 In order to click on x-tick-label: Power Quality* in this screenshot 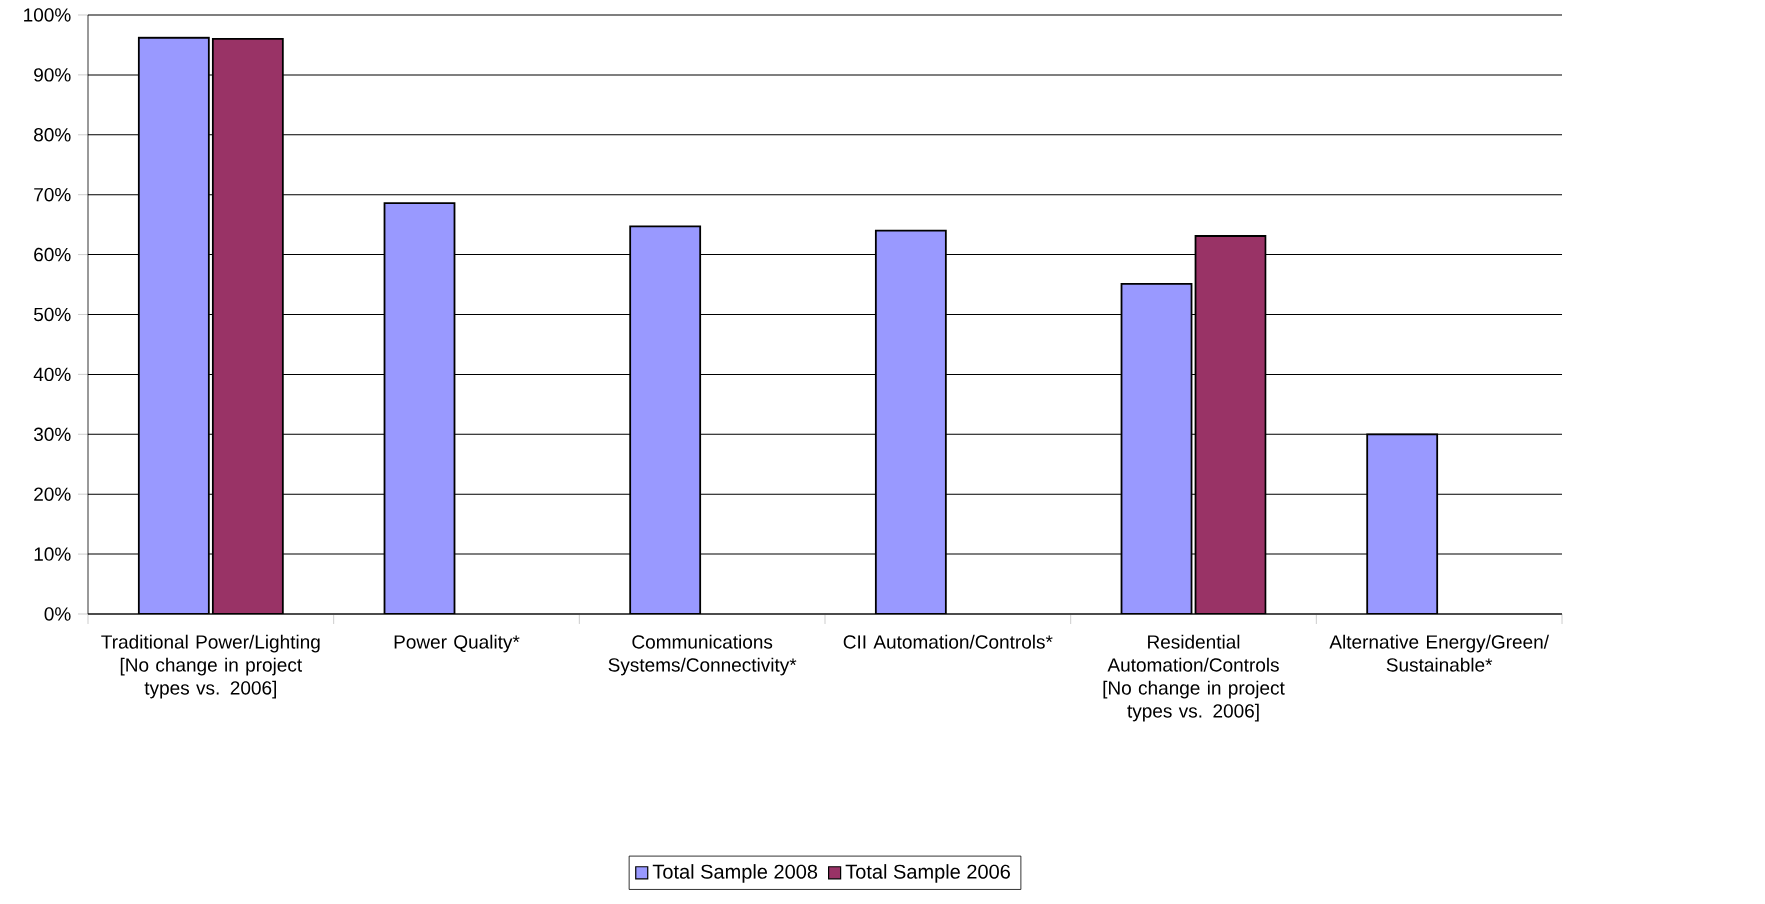, I will do `click(457, 643)`.